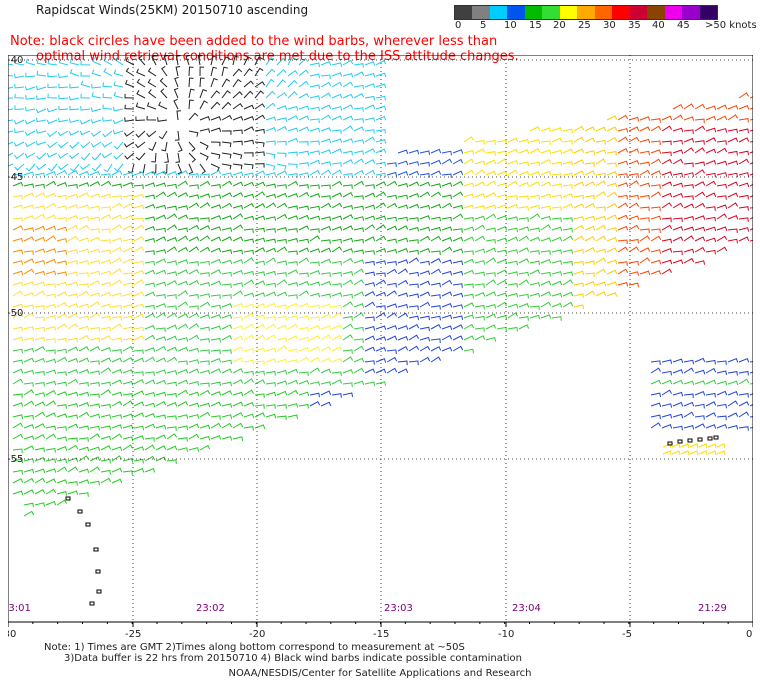  What do you see at coordinates (627, 634) in the screenshot?
I see `longitude-label: -5` at bounding box center [627, 634].